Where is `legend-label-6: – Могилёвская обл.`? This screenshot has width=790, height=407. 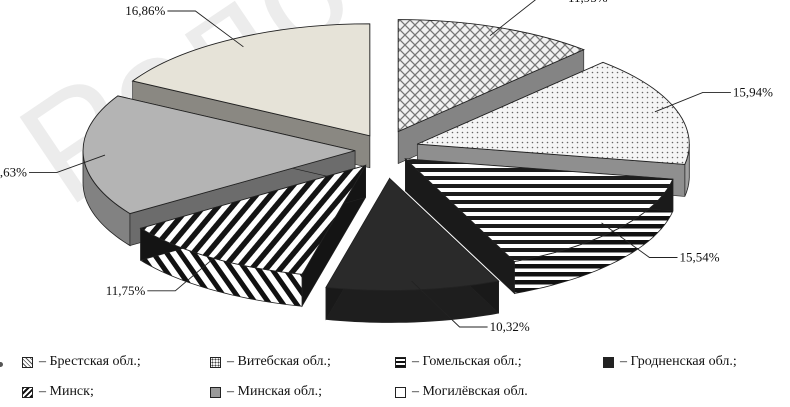 legend-label-6: – Могилёвская обл. is located at coordinates (470, 391).